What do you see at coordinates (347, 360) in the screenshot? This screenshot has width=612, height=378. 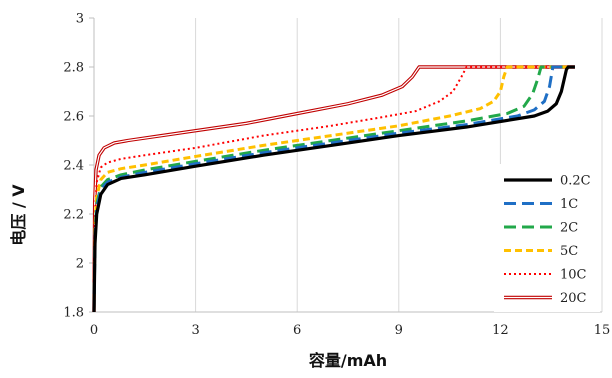 I see `x-axis-title: 容量/mAh` at bounding box center [347, 360].